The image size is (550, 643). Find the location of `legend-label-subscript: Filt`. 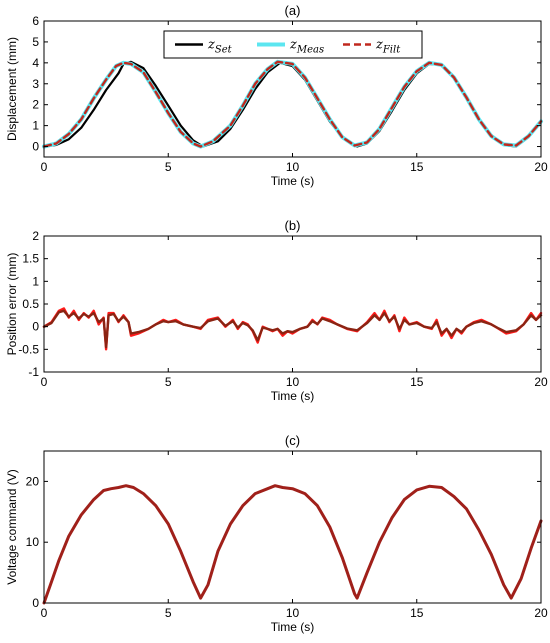

legend-label-subscript: Filt is located at coordinates (391, 50).